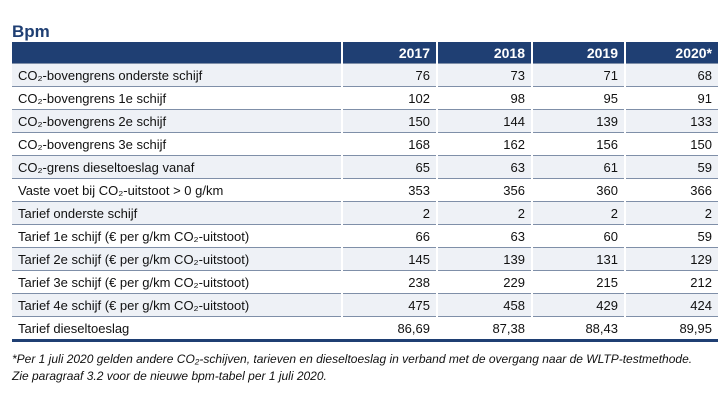 Image resolution: width=728 pixels, height=404 pixels. What do you see at coordinates (389, 329) in the screenshot?
I see `cell-value: 86,69` at bounding box center [389, 329].